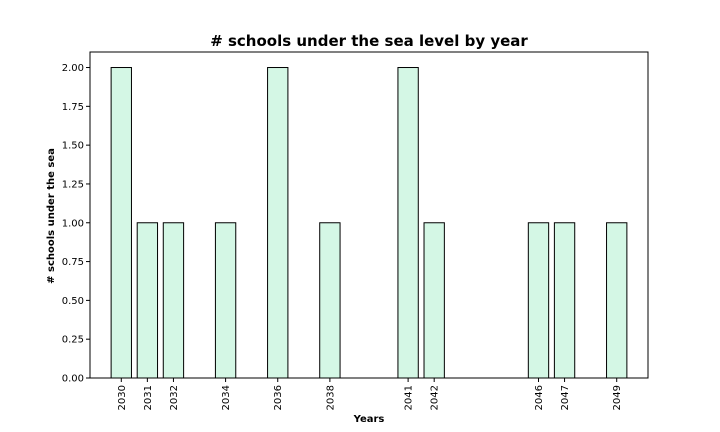 This screenshot has width=720, height=432. What do you see at coordinates (148, 397) in the screenshot?
I see `x-tick-label: 2031` at bounding box center [148, 397].